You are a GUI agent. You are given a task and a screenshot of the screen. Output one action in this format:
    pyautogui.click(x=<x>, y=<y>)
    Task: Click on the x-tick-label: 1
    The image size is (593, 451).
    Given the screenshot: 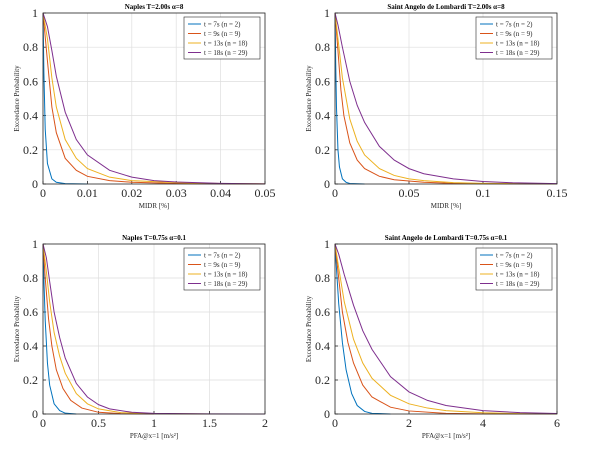 What is the action you would take?
    pyautogui.click(x=154, y=423)
    